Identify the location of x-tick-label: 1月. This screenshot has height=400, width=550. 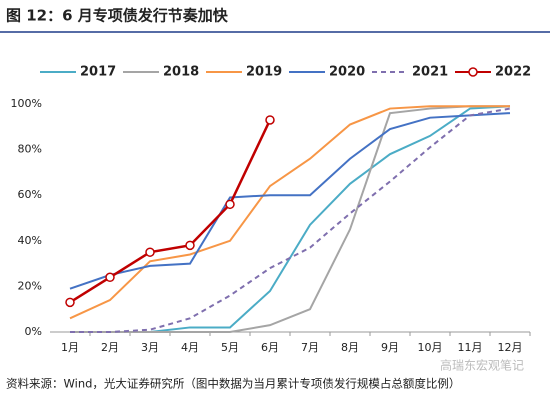
(70, 347).